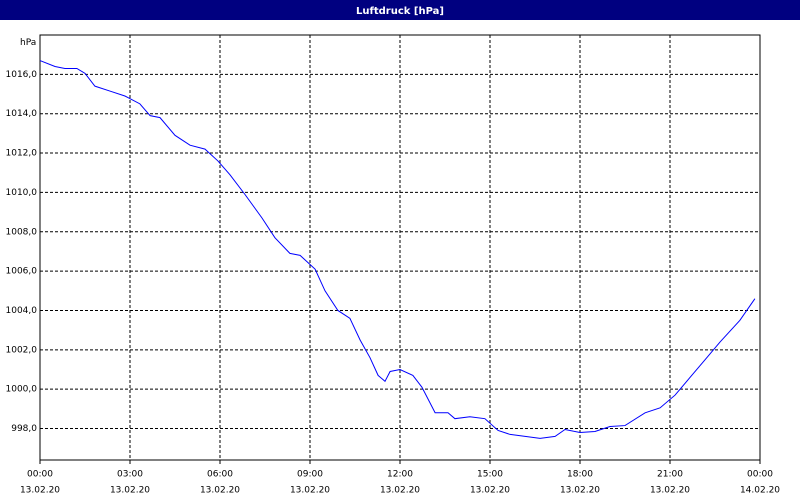  Describe the element at coordinates (760, 491) in the screenshot. I see `x-tick-date: 14.02.20` at that location.